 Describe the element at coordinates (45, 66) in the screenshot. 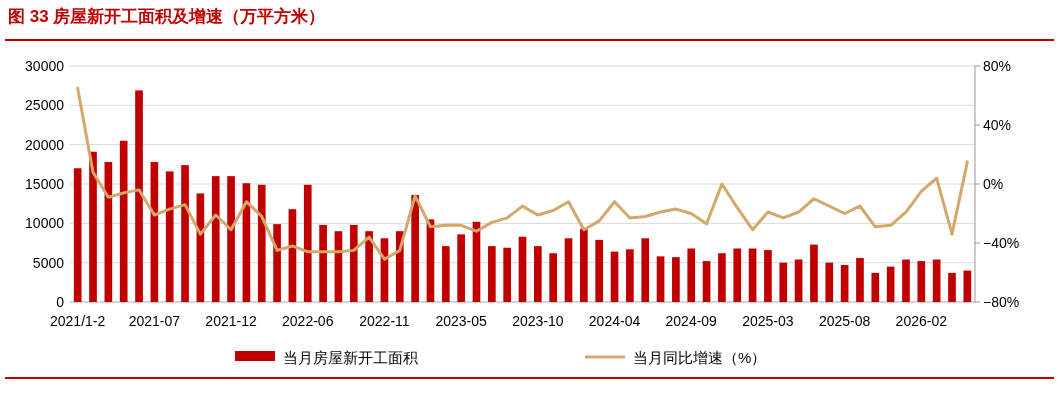

I see `y-tick-label: 30000` at that location.